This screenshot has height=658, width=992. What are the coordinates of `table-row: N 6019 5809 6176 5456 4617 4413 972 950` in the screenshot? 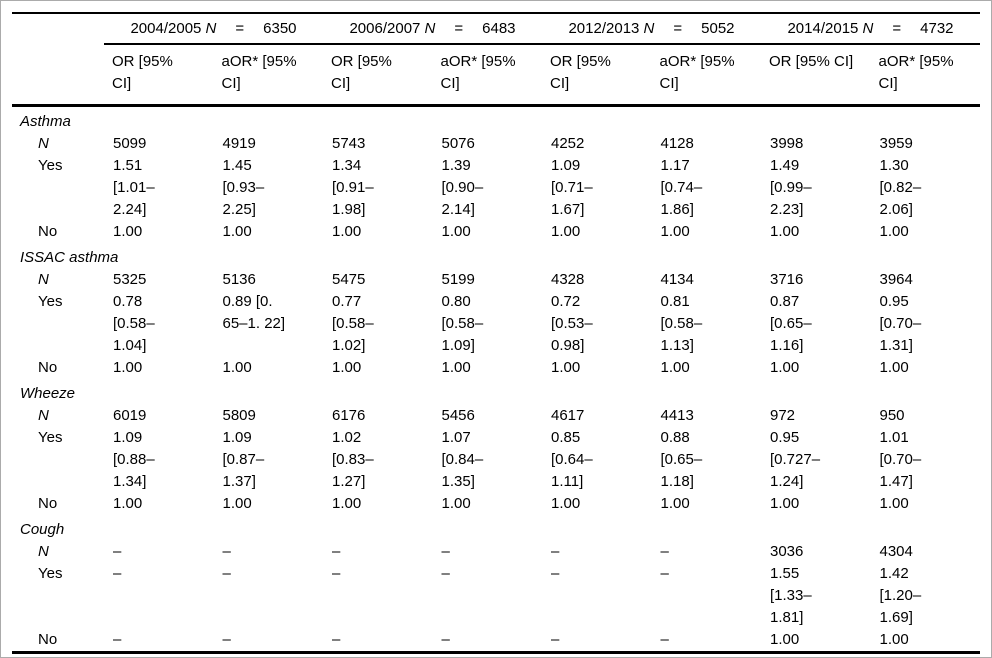 It's located at (496, 416).